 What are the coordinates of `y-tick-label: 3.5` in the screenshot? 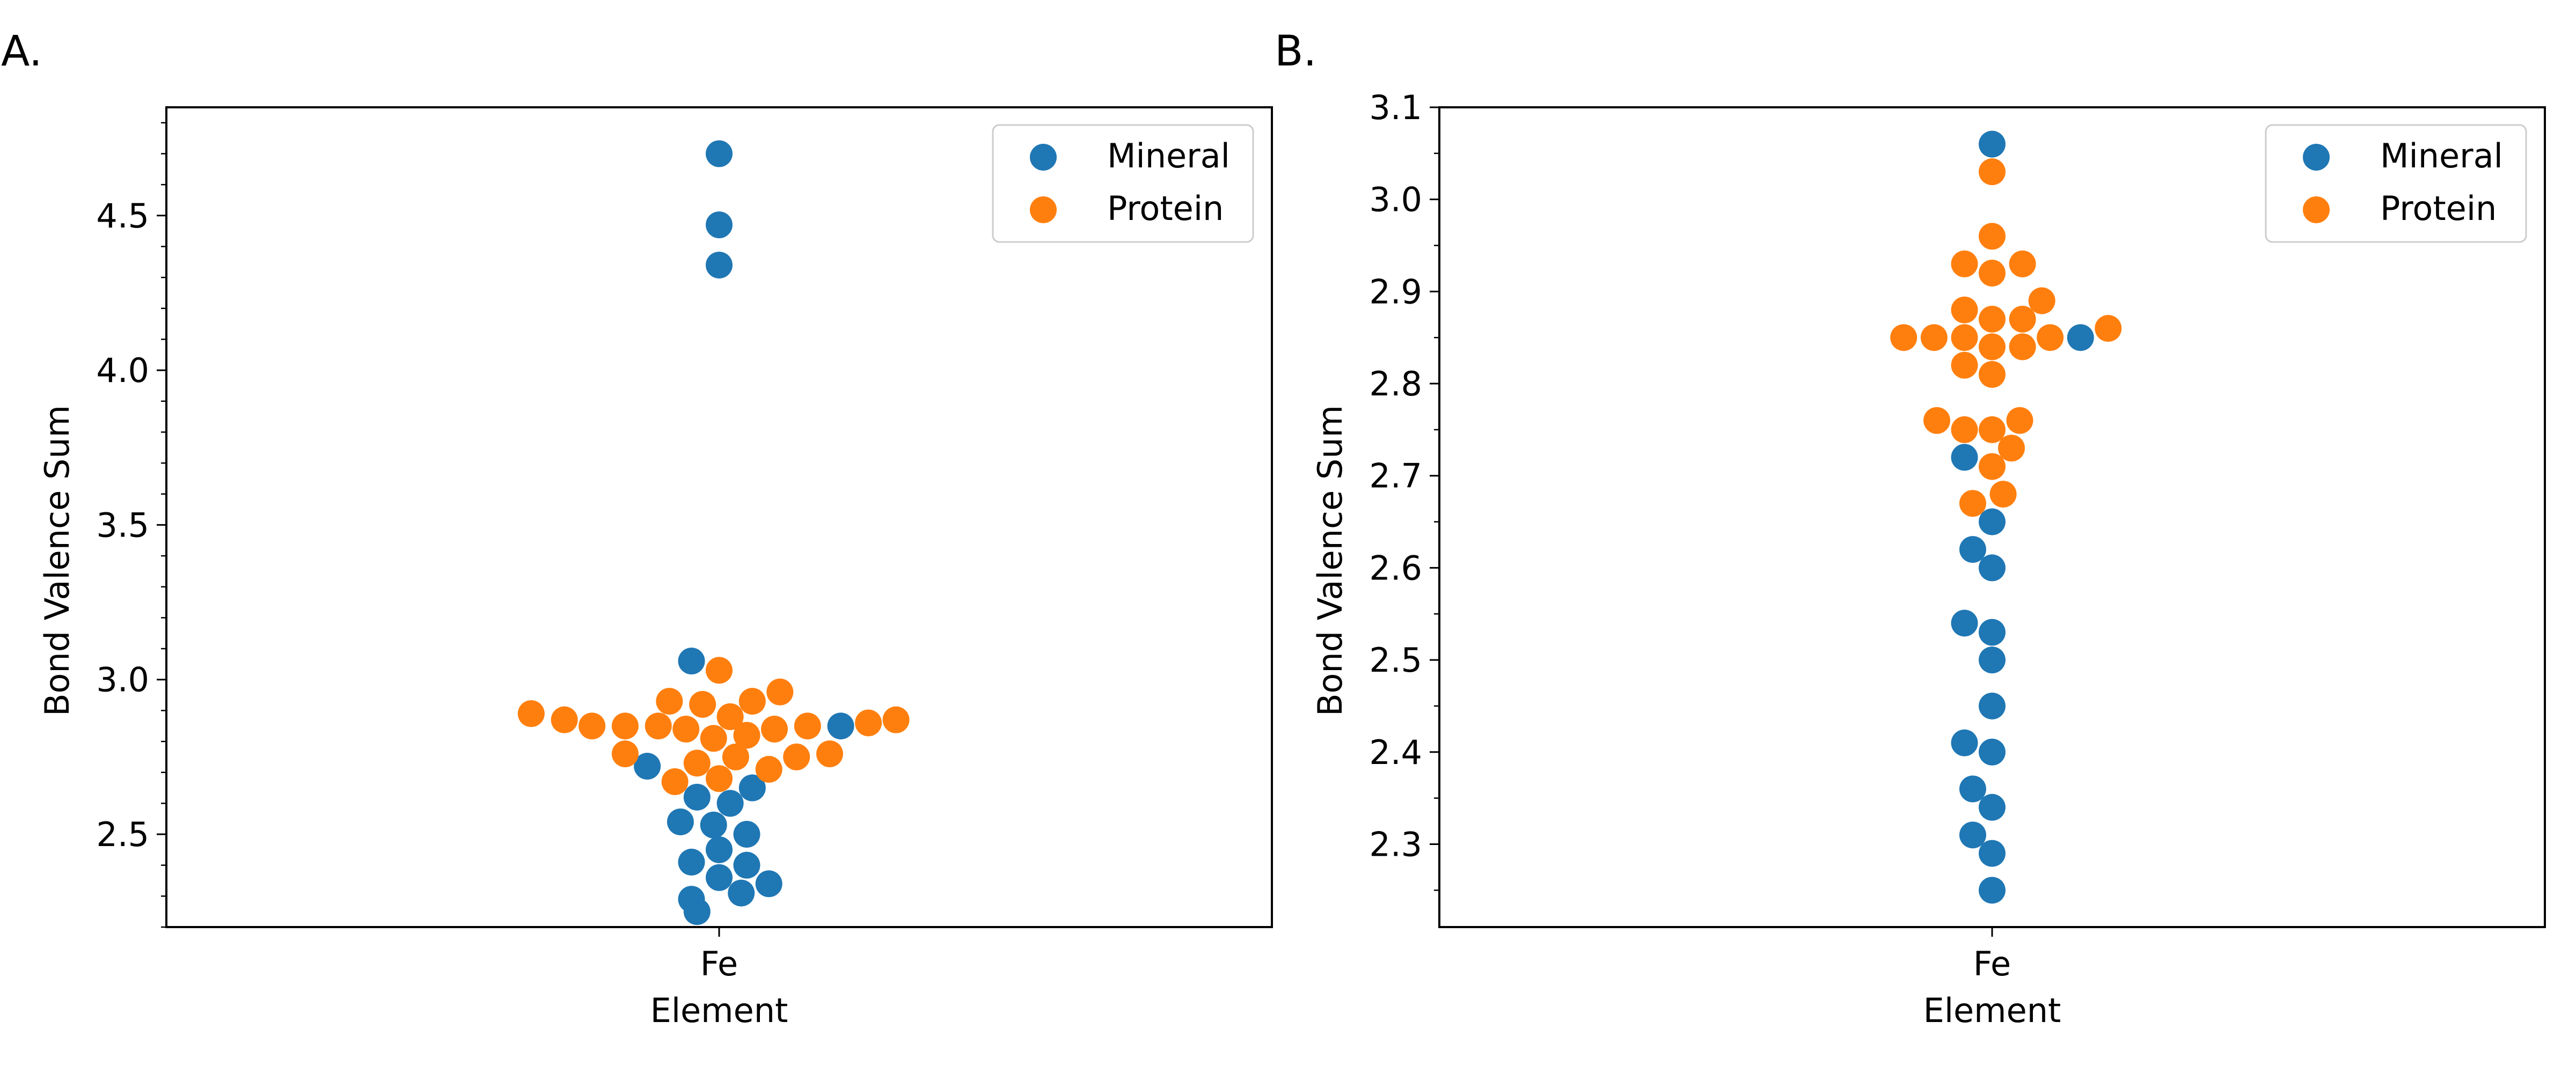 It's located at (122, 525).